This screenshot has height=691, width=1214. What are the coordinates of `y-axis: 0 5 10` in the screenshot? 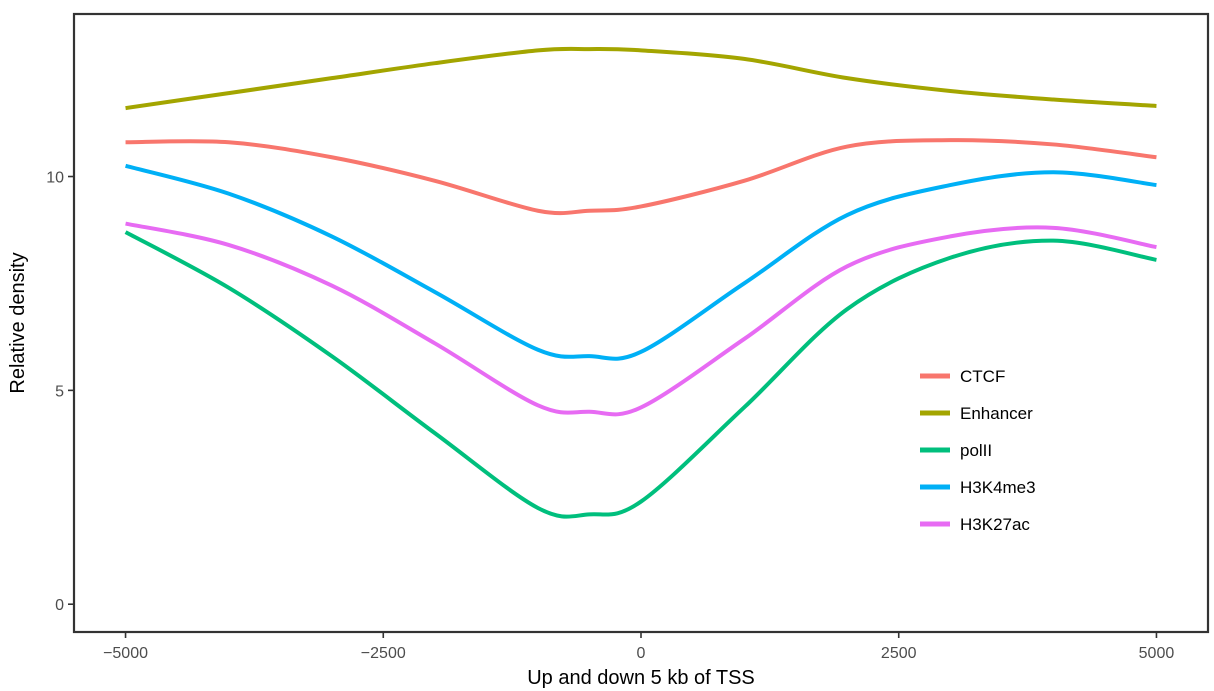 It's located at (60, 392).